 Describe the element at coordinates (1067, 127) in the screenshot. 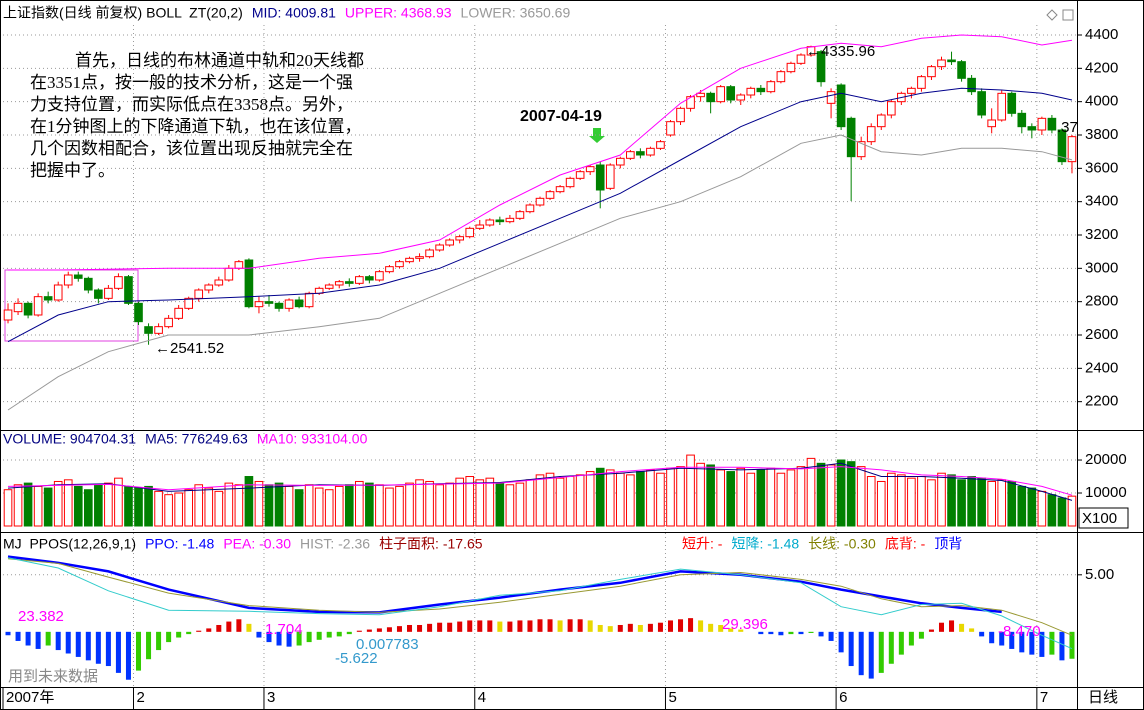

I see `annotation: .37` at that location.